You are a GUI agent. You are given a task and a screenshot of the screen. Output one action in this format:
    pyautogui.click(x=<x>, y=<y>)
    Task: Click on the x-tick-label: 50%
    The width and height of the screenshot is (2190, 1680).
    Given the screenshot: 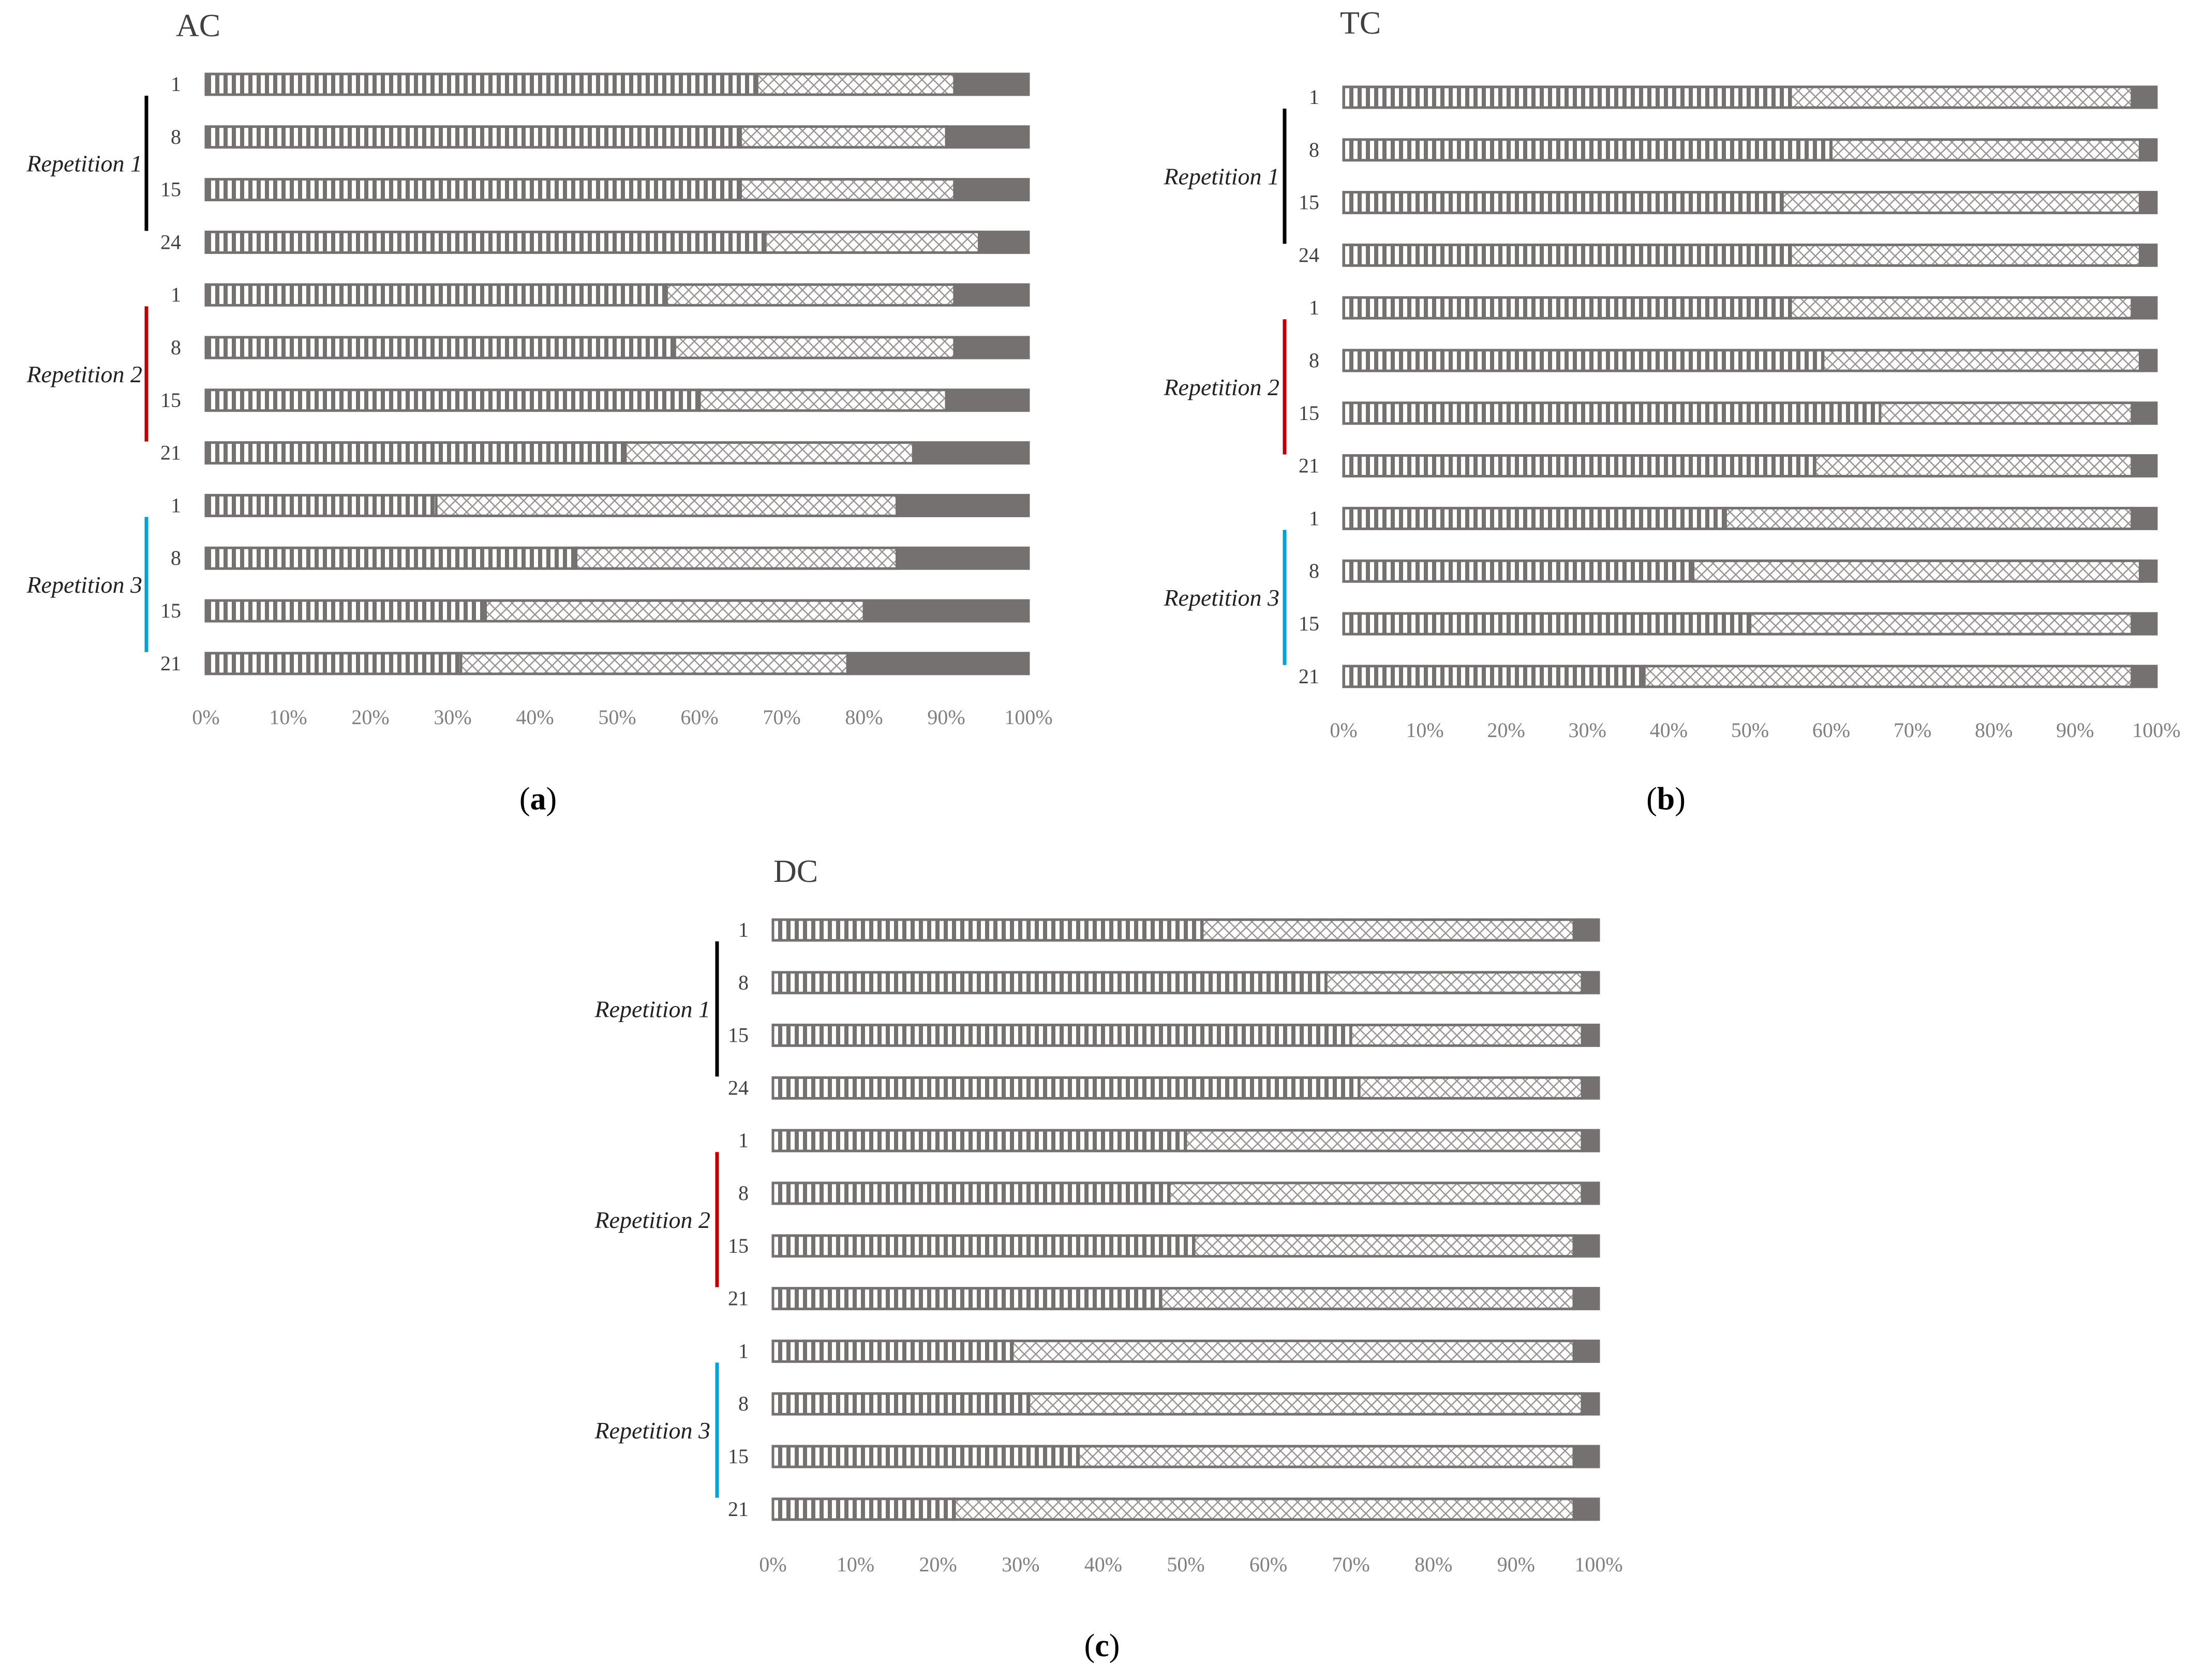 What is the action you would take?
    pyautogui.click(x=1750, y=730)
    